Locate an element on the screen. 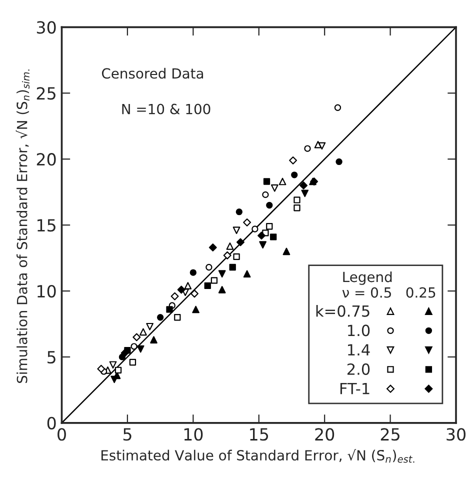 The width and height of the screenshot is (475, 485). legend-label: FT-1 is located at coordinates (355, 388).